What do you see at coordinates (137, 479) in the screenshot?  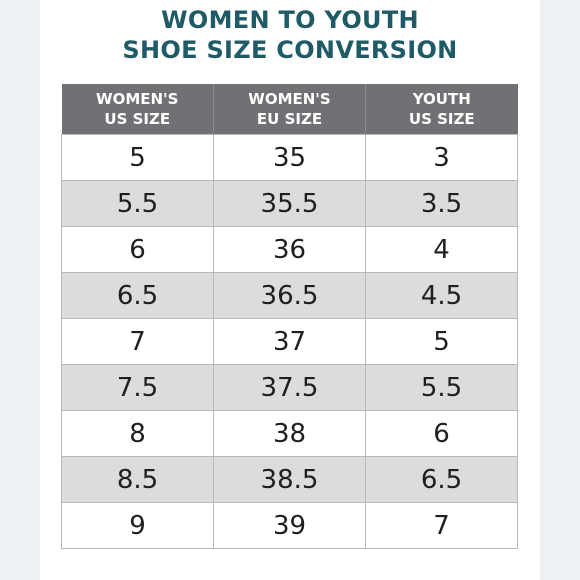 I see `cell-womens-us: 8.5` at bounding box center [137, 479].